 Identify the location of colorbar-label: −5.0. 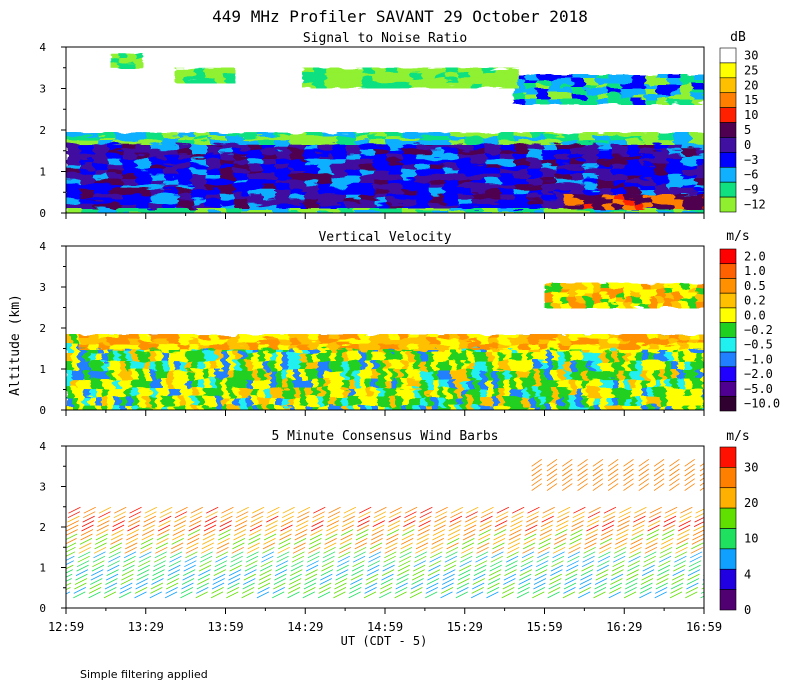
(758, 389).